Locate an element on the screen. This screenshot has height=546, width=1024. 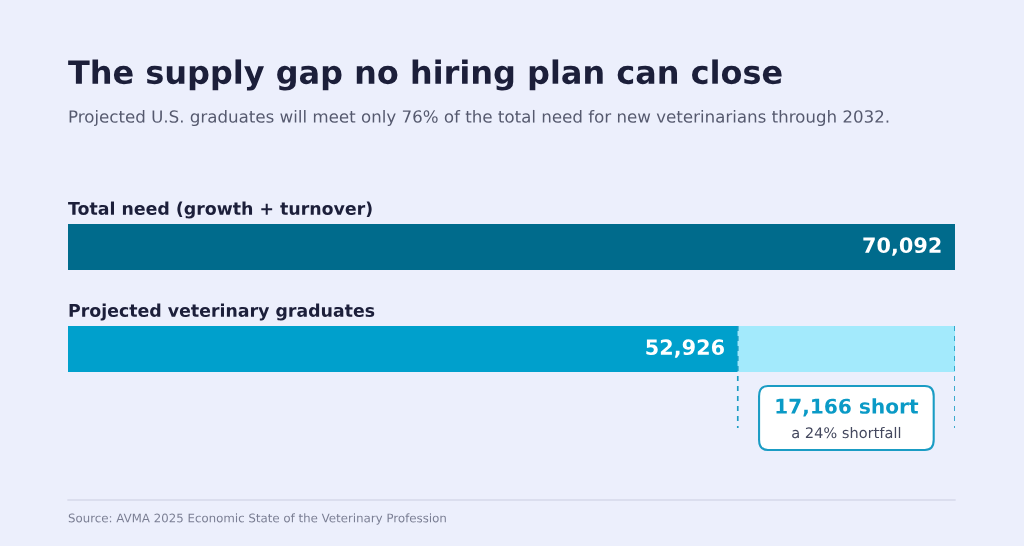
data-label: 70,092 is located at coordinates (902, 246).